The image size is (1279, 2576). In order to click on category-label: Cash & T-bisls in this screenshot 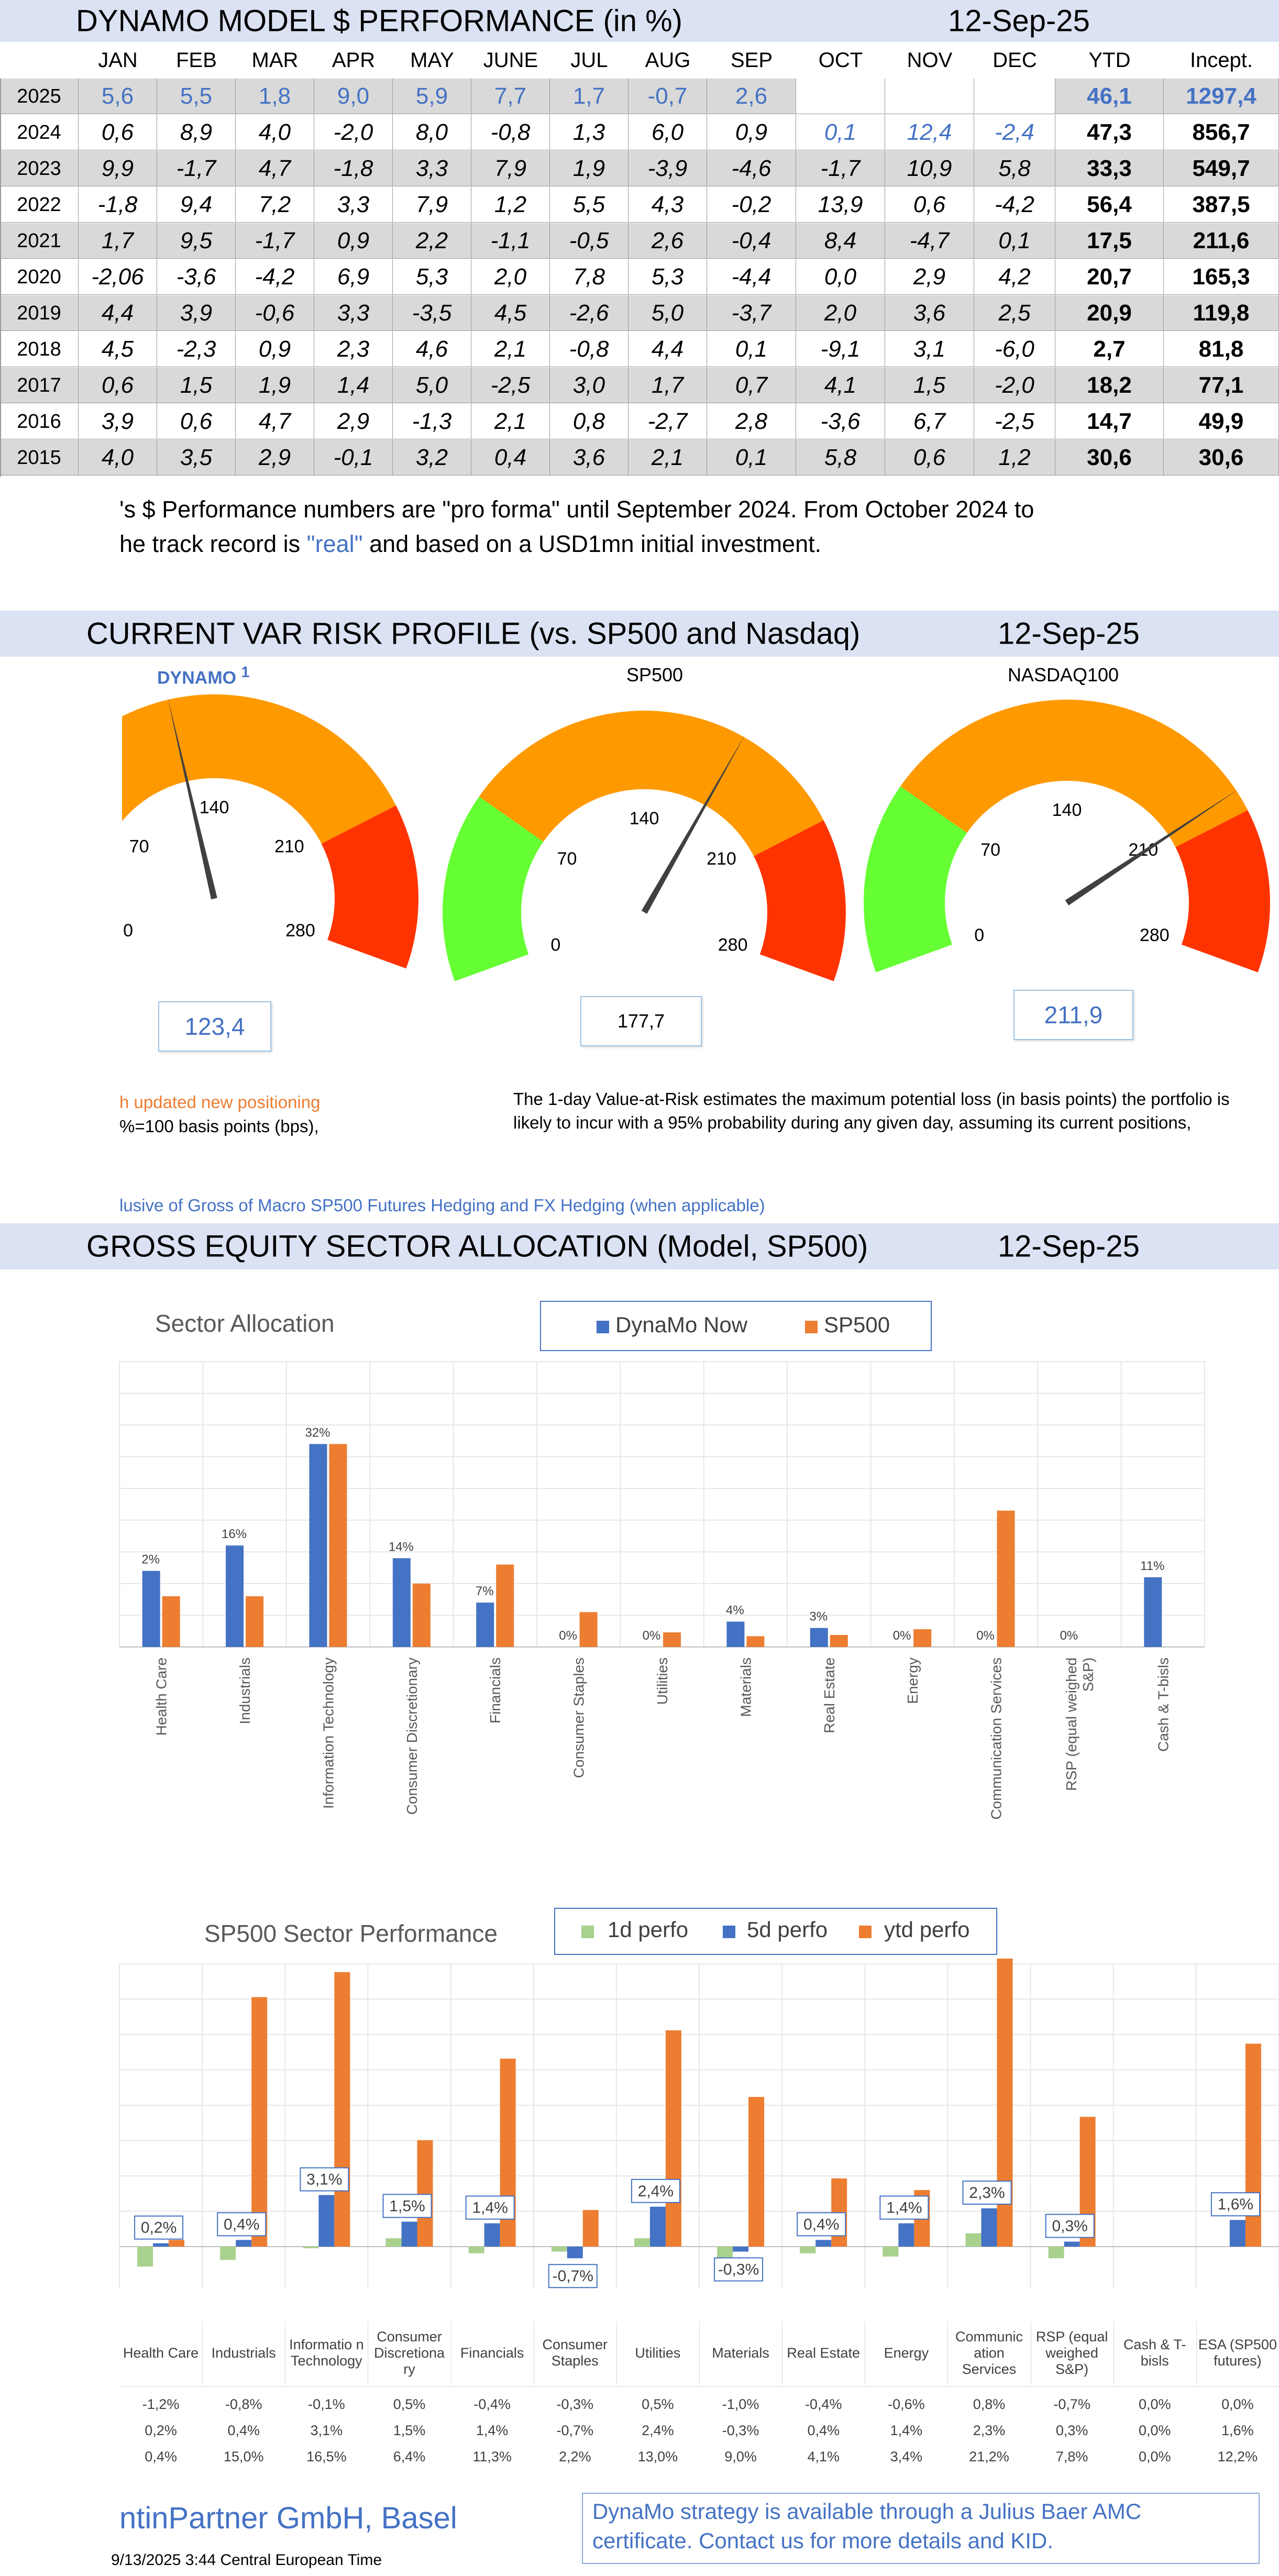, I will do `click(1163, 1704)`.